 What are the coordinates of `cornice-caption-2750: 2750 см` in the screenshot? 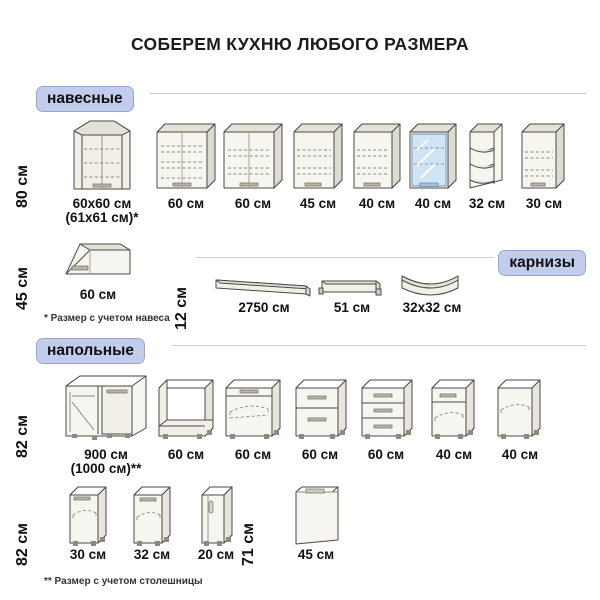 It's located at (264, 307).